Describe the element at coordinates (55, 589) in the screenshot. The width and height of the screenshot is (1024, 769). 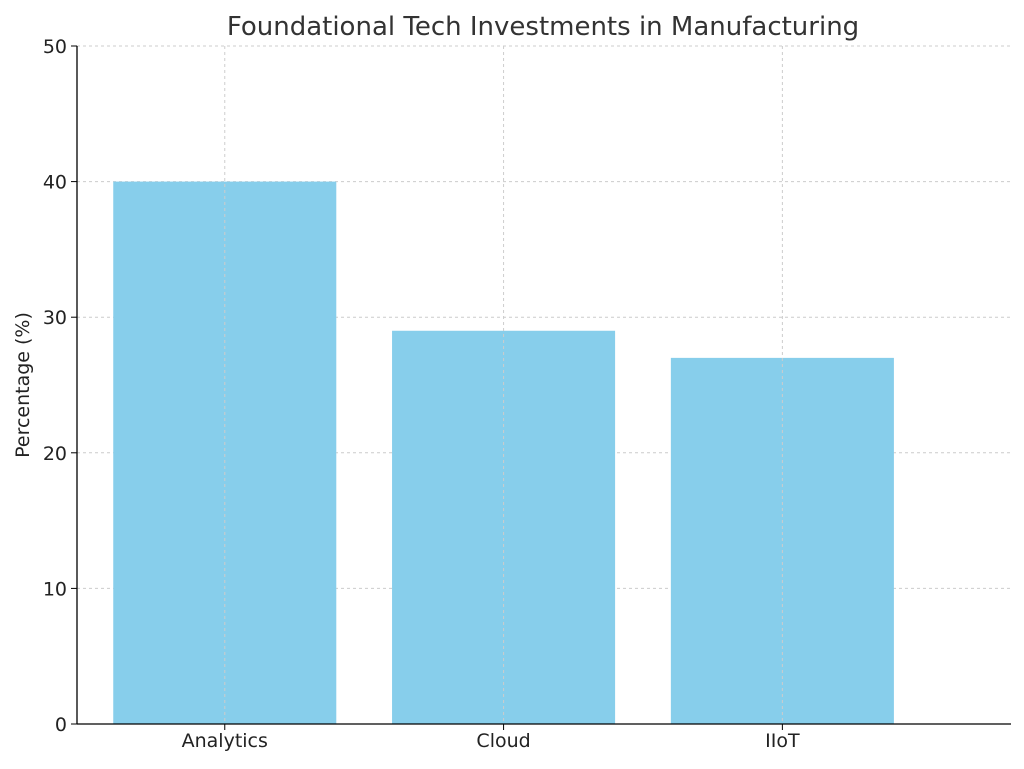
I see `y-tick-label: 10` at that location.